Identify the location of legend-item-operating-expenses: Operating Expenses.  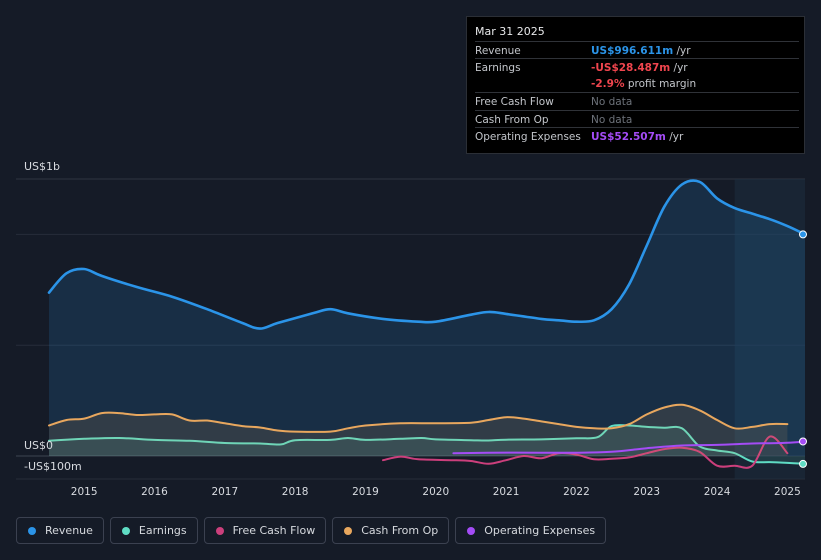
(531, 530).